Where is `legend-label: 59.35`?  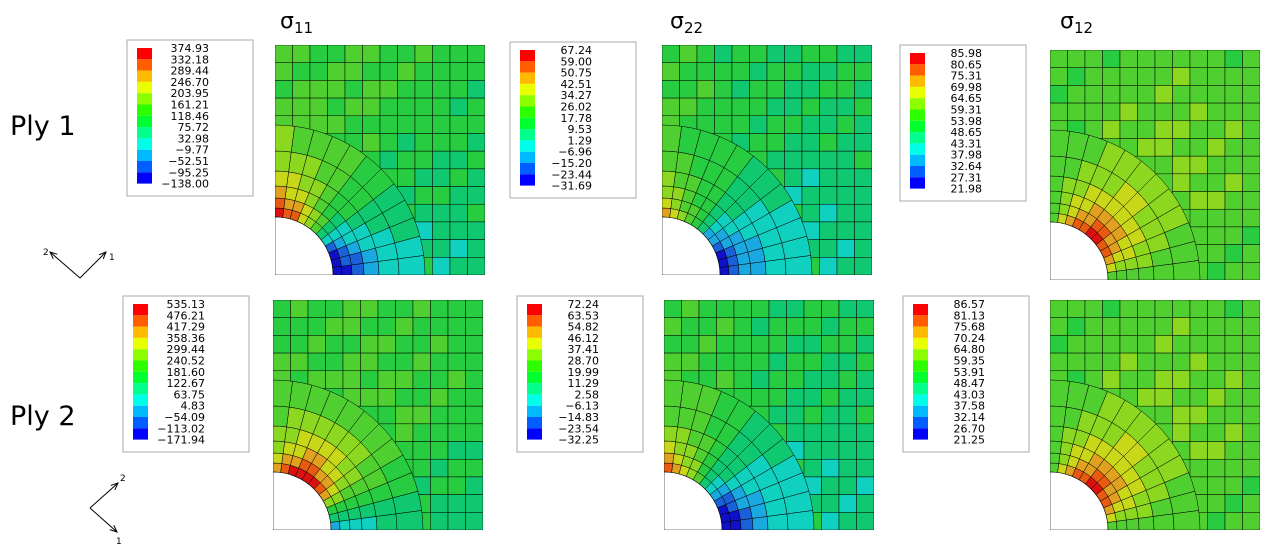
legend-label: 59.35 is located at coordinates (970, 361).